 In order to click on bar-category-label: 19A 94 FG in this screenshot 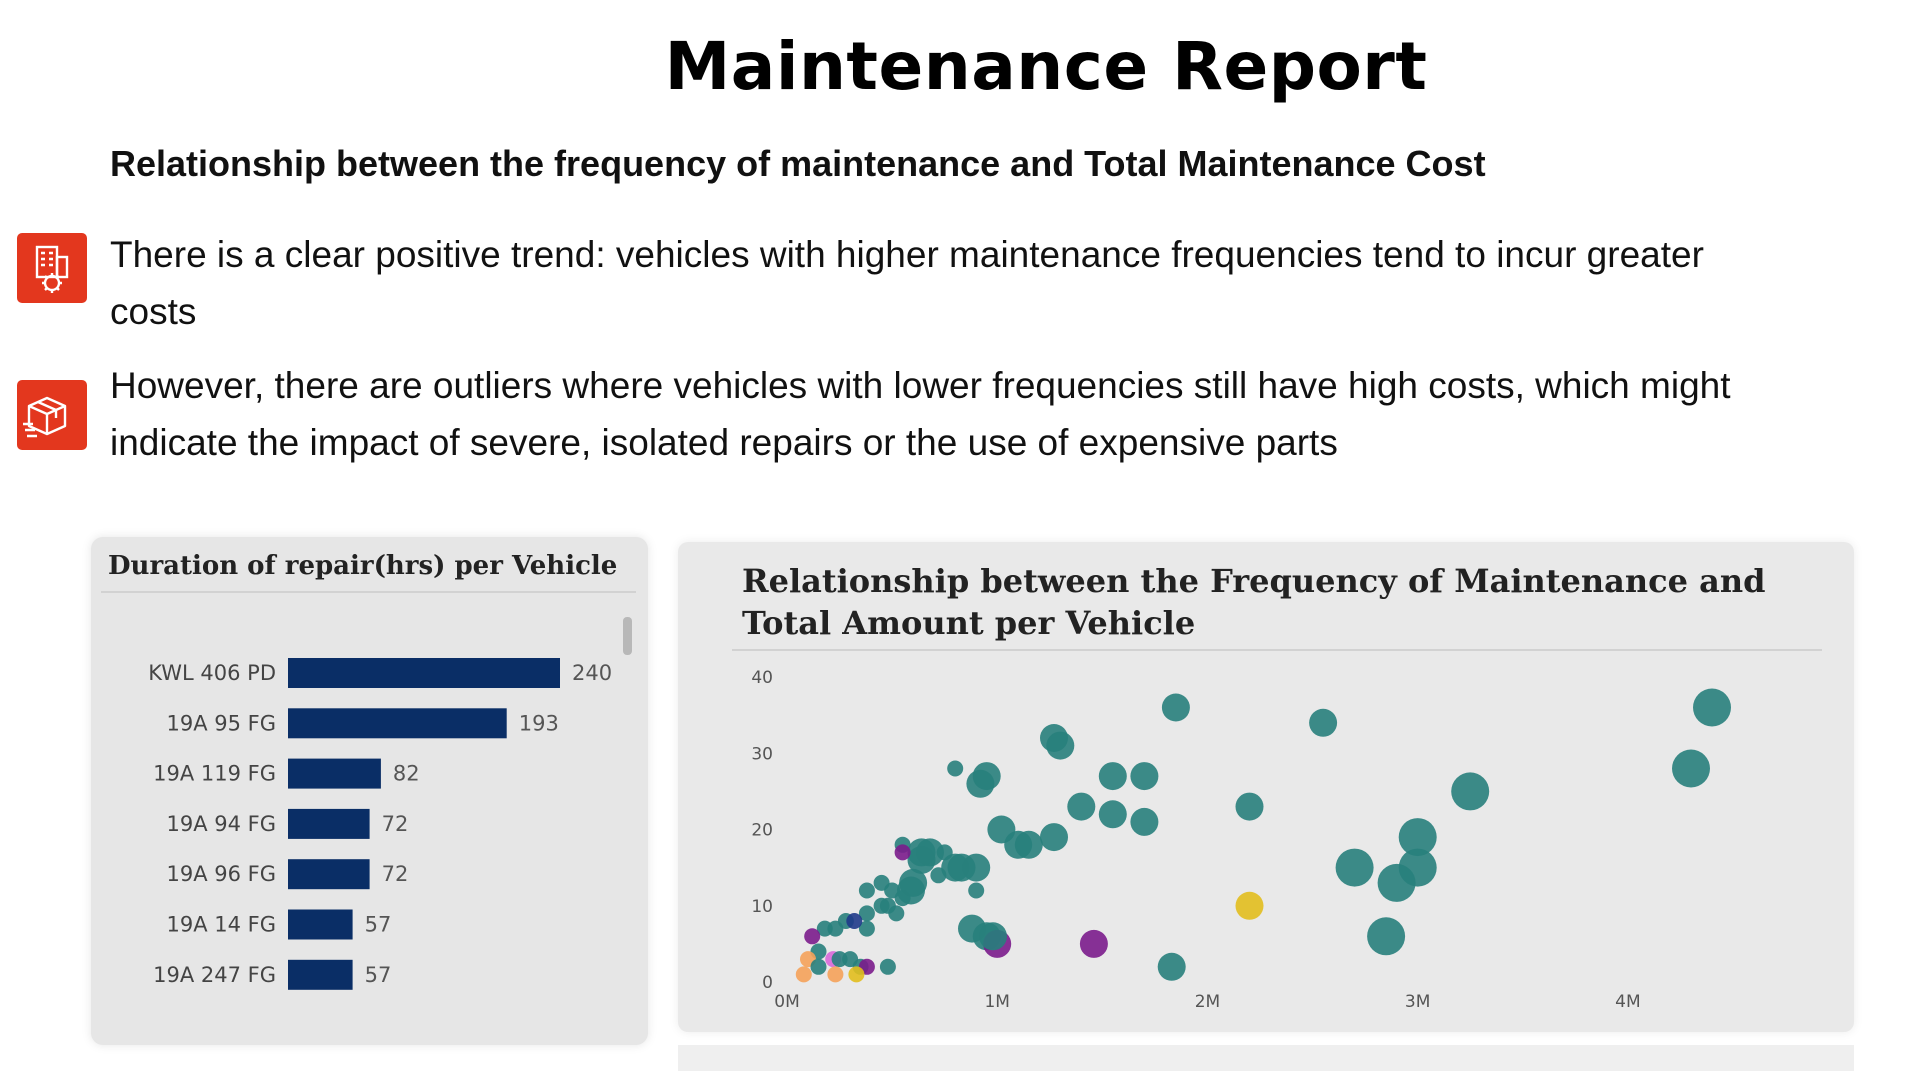, I will do `click(221, 824)`.